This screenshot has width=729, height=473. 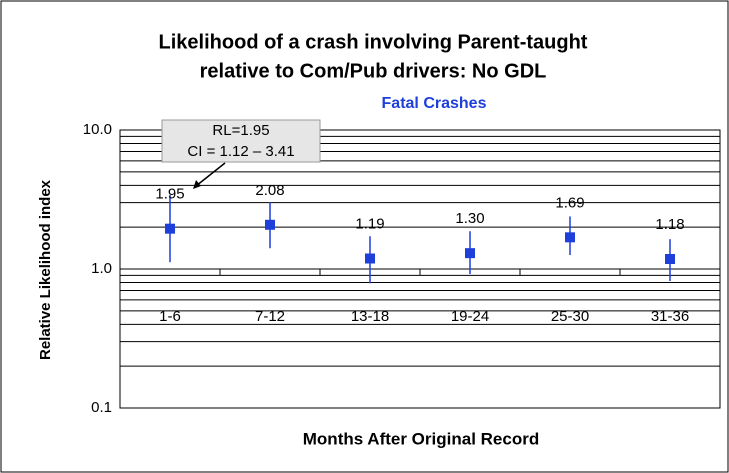 I want to click on annotation-arrow, so click(x=210, y=174).